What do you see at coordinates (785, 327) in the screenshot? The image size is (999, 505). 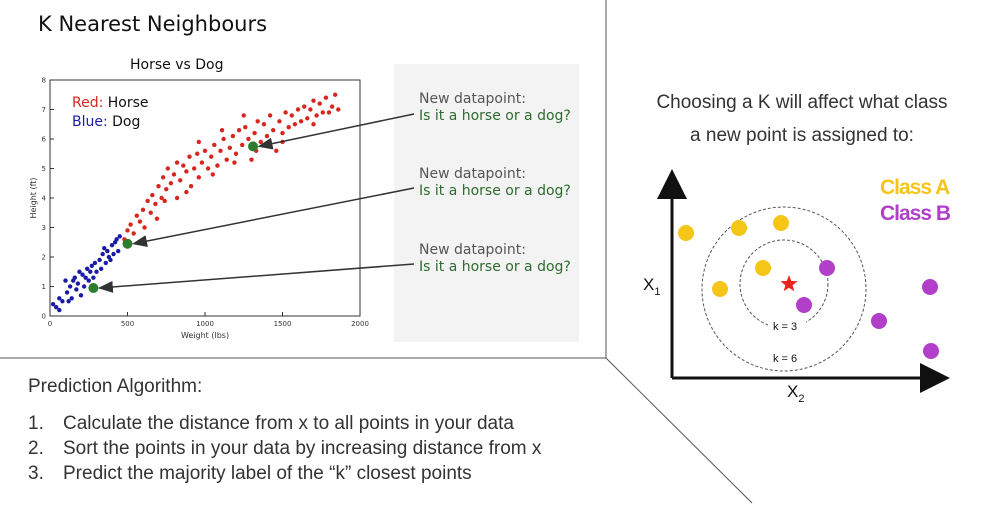 I see `k3-label: k = 3` at bounding box center [785, 327].